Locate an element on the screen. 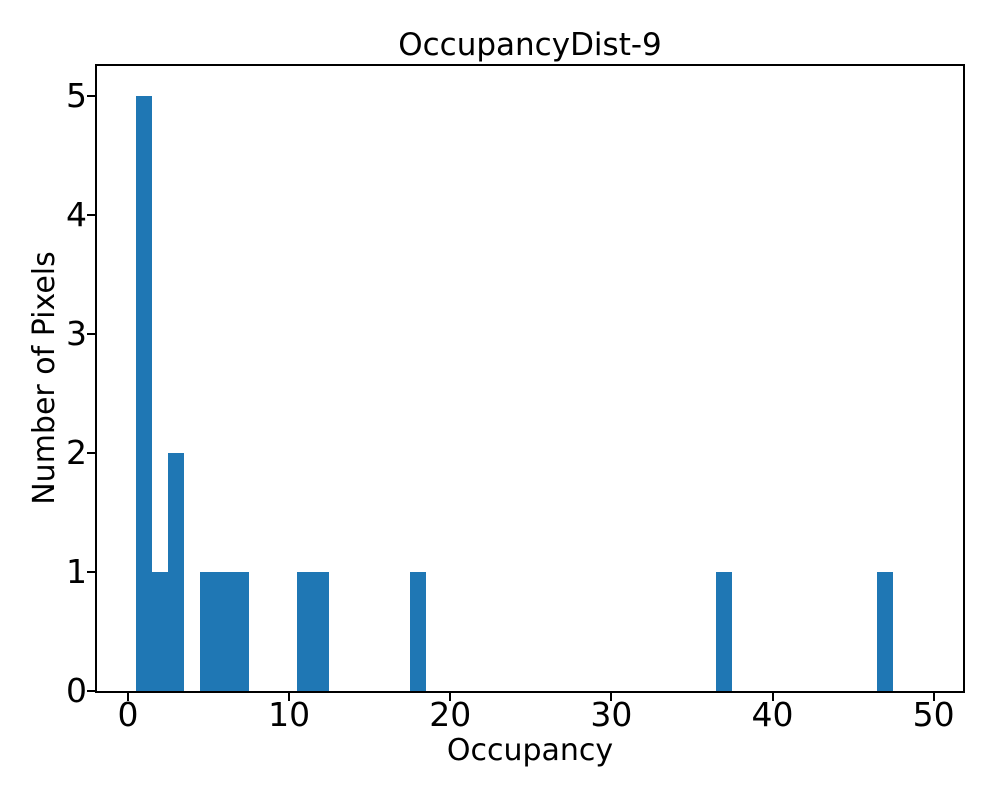 The height and width of the screenshot is (800, 1000). y-axis-label: Number of Pixels is located at coordinates (44, 378).